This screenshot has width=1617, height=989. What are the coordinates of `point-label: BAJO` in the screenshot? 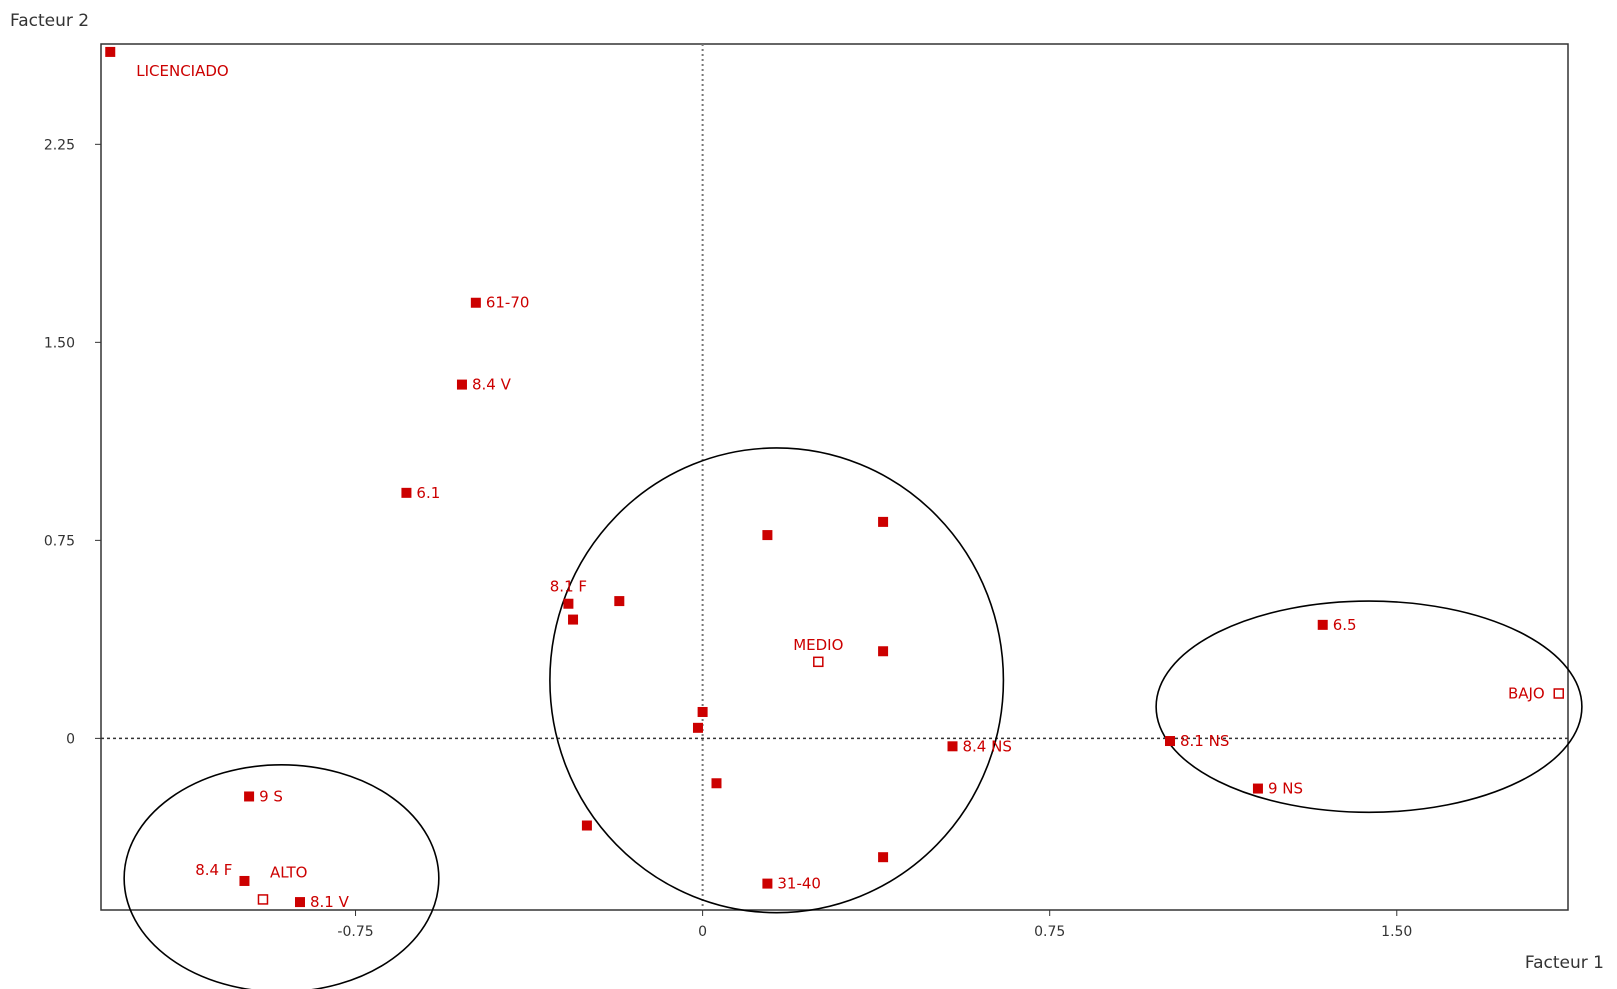 It's located at (1526, 694).